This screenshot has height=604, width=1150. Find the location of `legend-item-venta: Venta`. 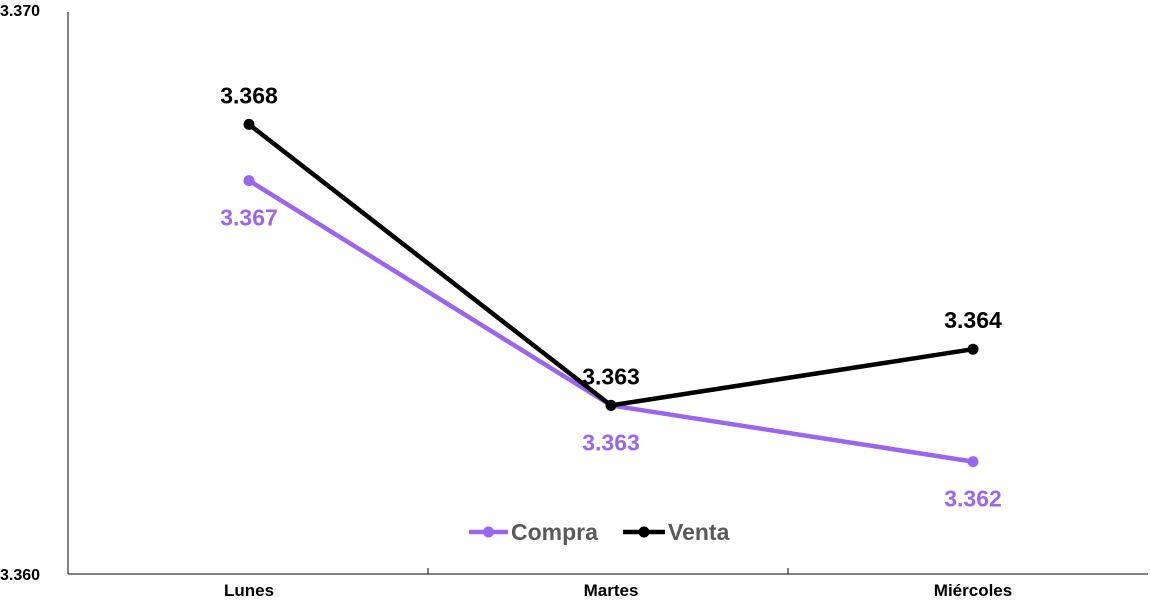

legend-item-venta: Venta is located at coordinates (676, 532).